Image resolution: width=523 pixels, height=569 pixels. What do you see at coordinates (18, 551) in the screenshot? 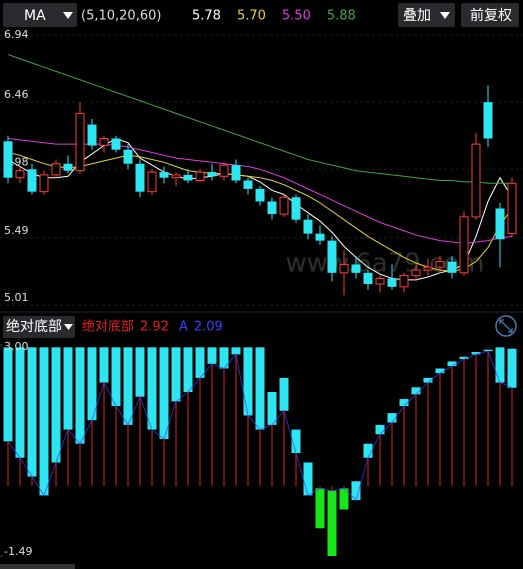
I see `y-tick-label: -1.49` at bounding box center [18, 551].